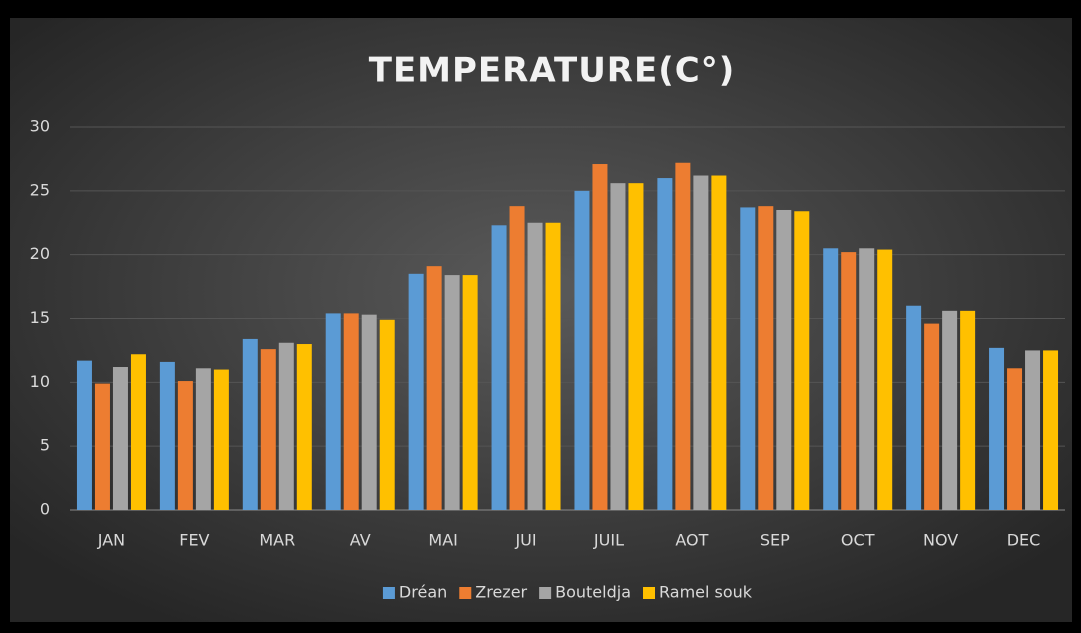 The height and width of the screenshot is (633, 1081). What do you see at coordinates (40, 253) in the screenshot?
I see `y-tick-label: 20` at bounding box center [40, 253].